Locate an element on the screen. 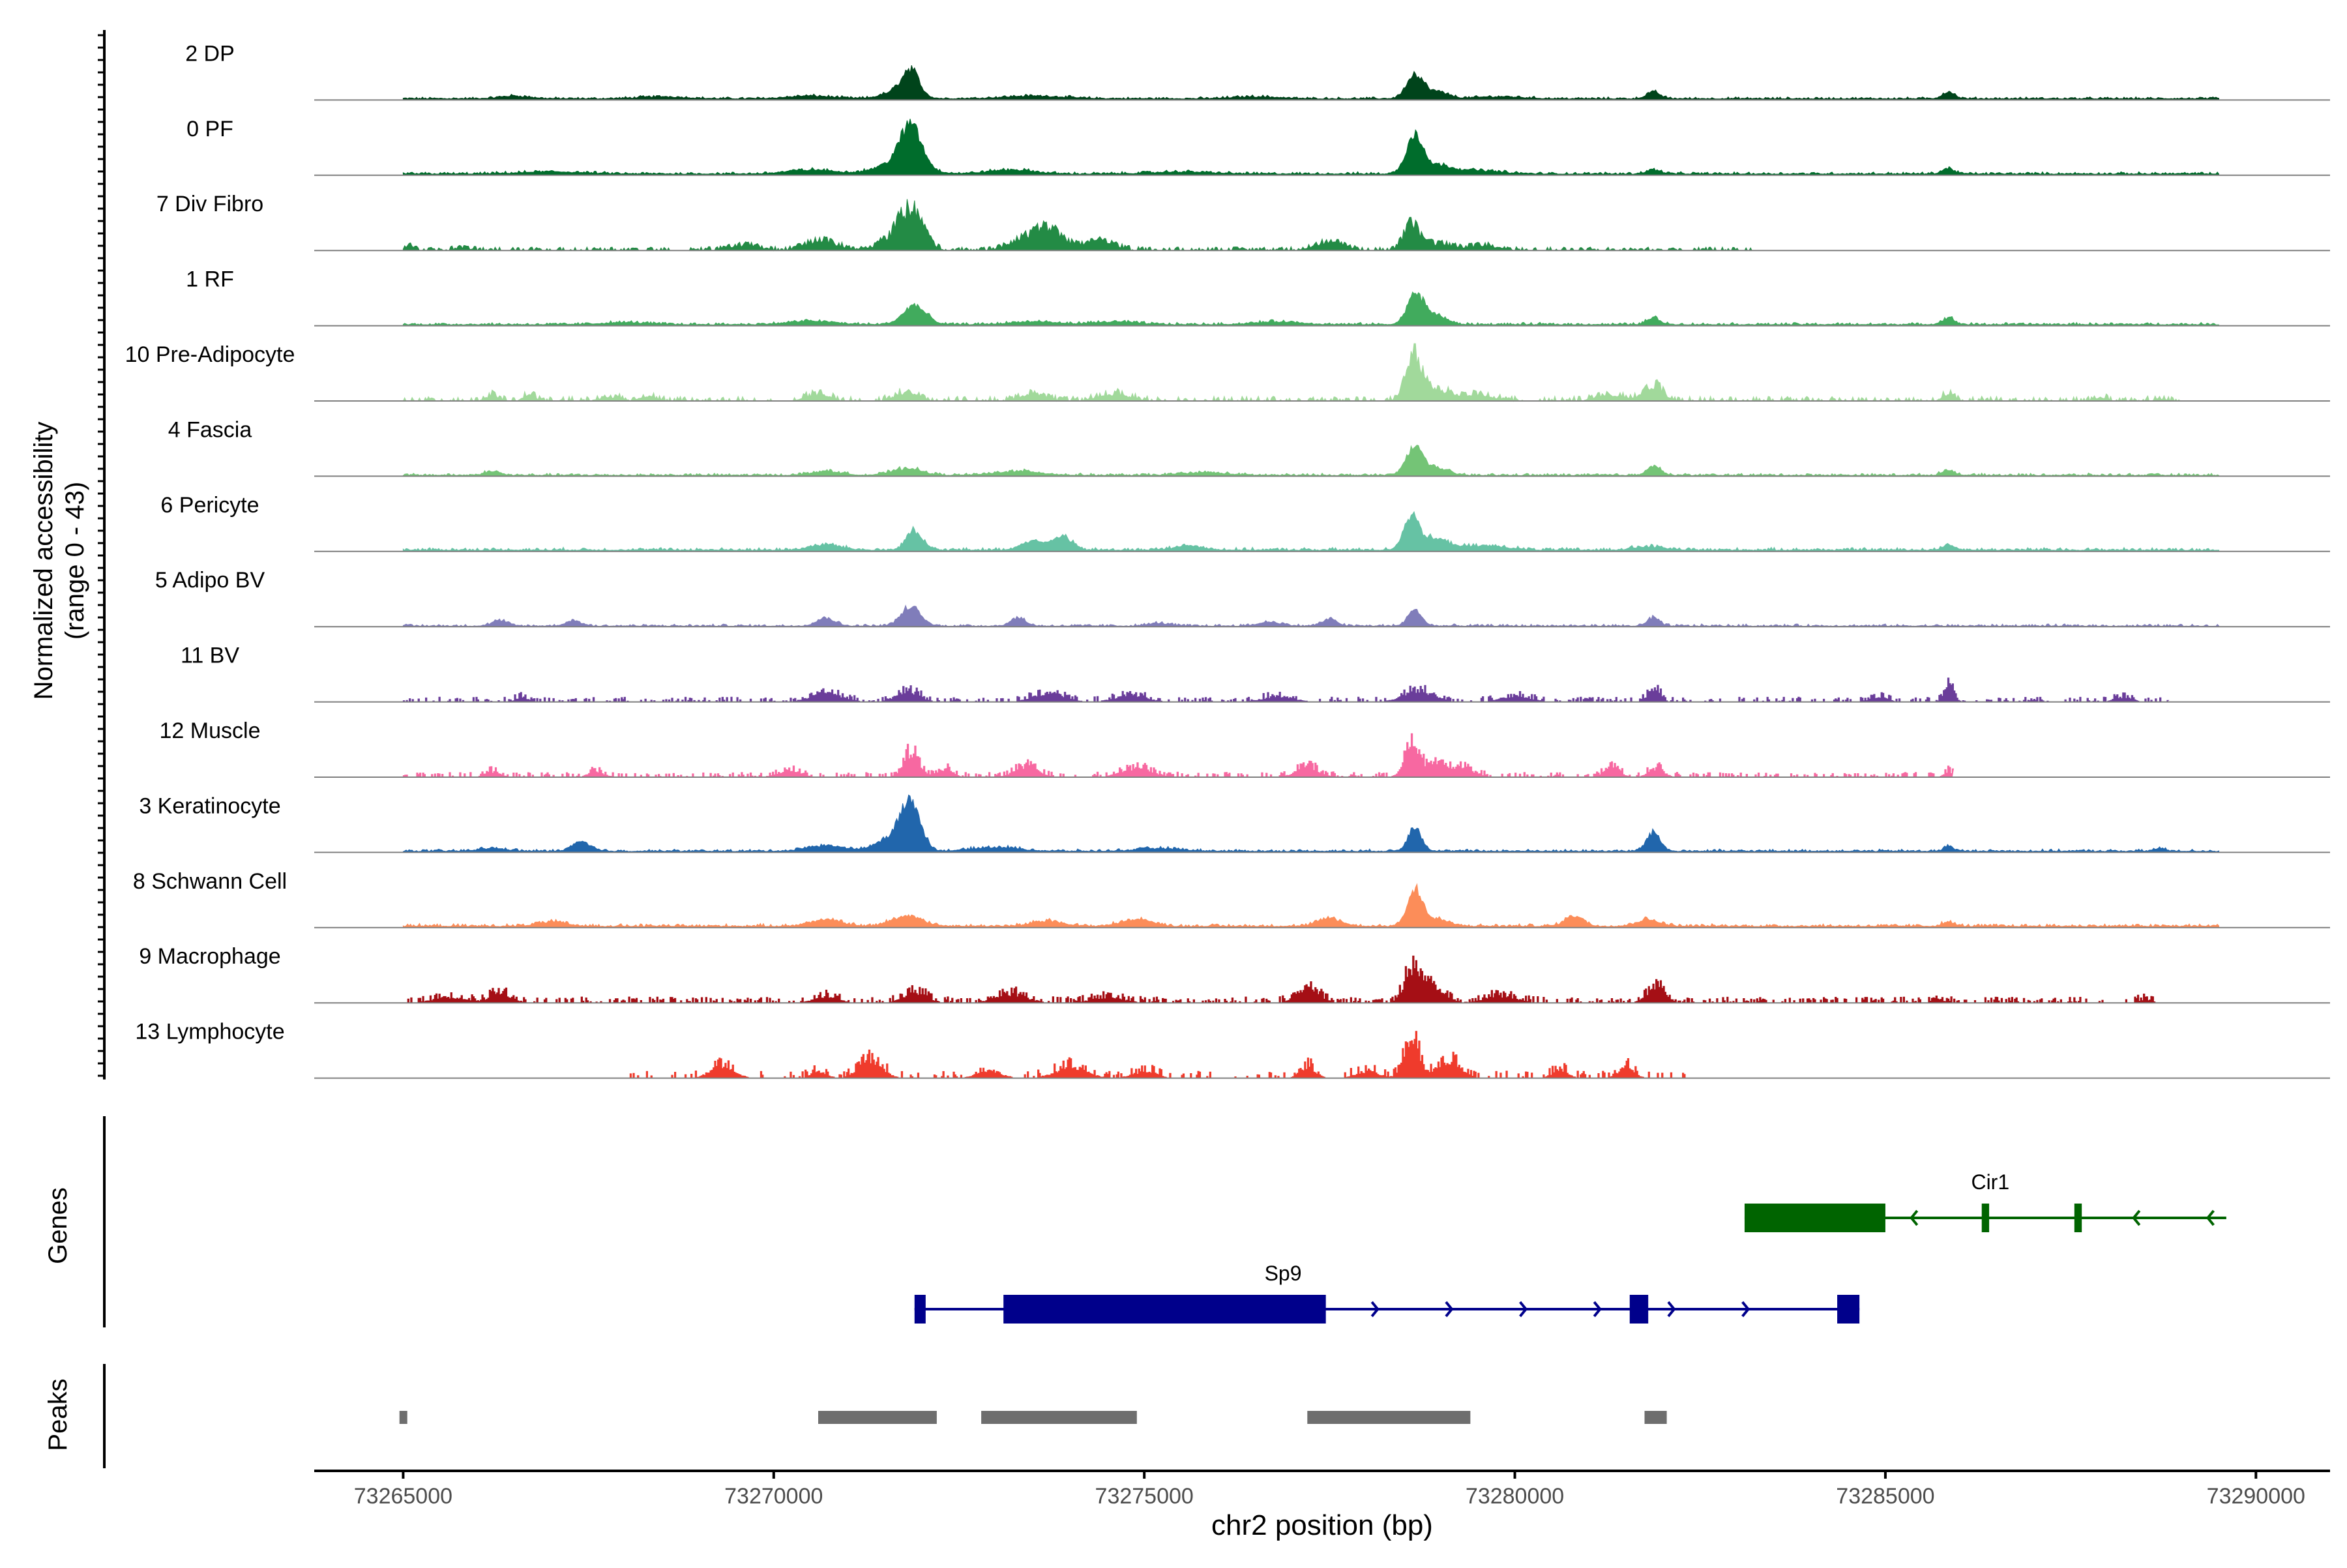 The width and height of the screenshot is (2347, 1568). track-11-bv: 11 BV is located at coordinates (1255, 673).